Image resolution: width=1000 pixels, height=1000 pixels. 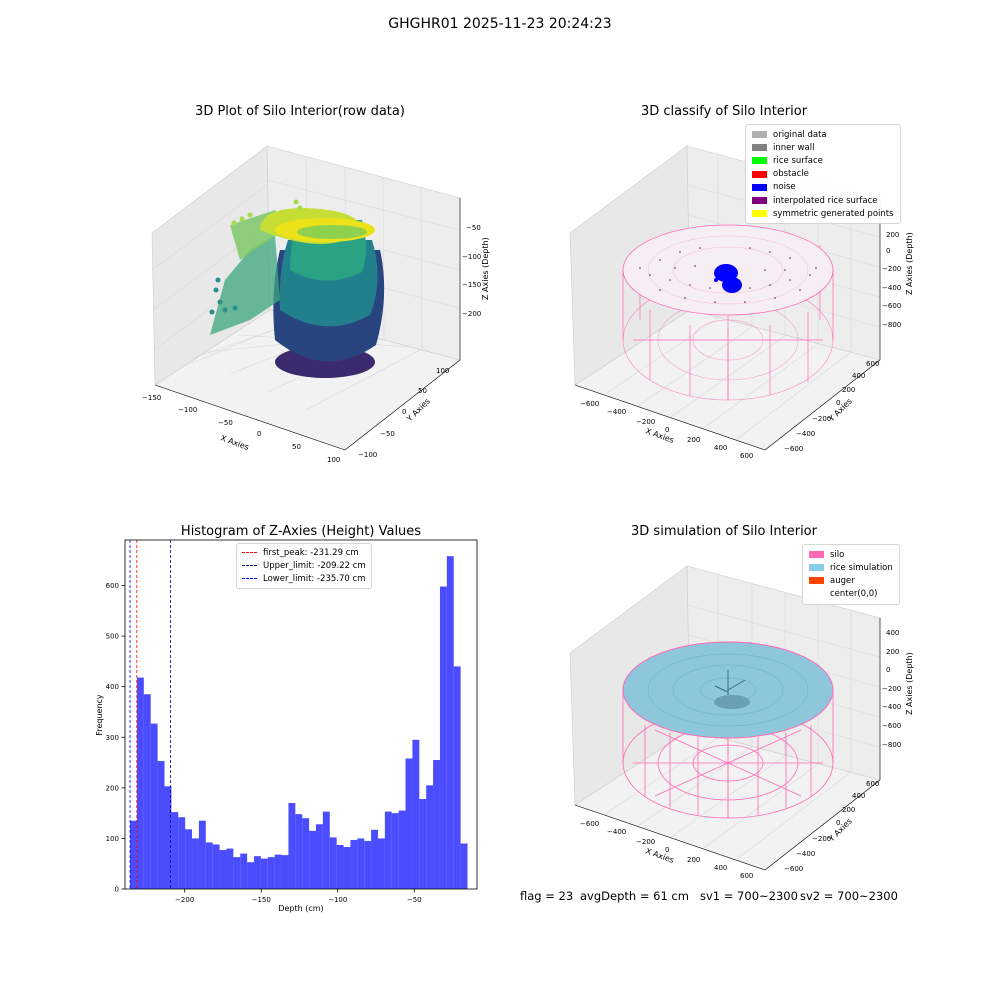 What do you see at coordinates (259, 434) in the screenshot?
I see `raw-x-tick: 0` at bounding box center [259, 434].